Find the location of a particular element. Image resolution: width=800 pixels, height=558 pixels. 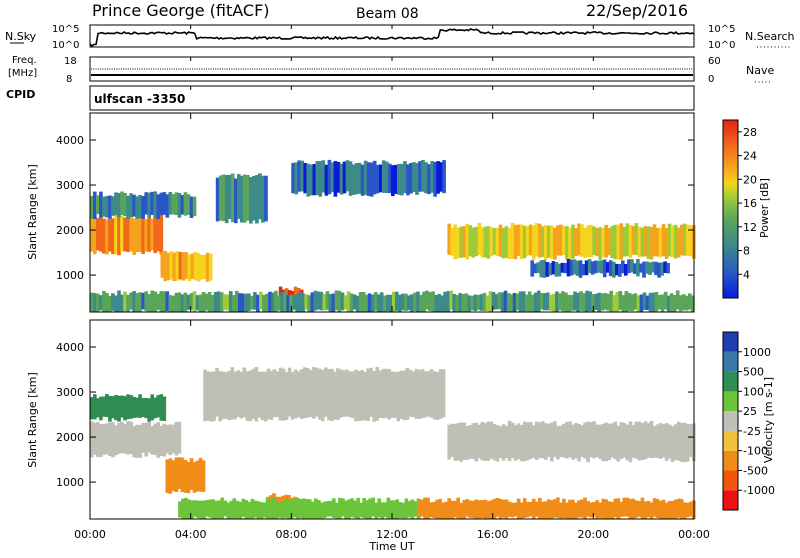

velocity-ylabel: Slant Range [km] is located at coordinates (32, 420).